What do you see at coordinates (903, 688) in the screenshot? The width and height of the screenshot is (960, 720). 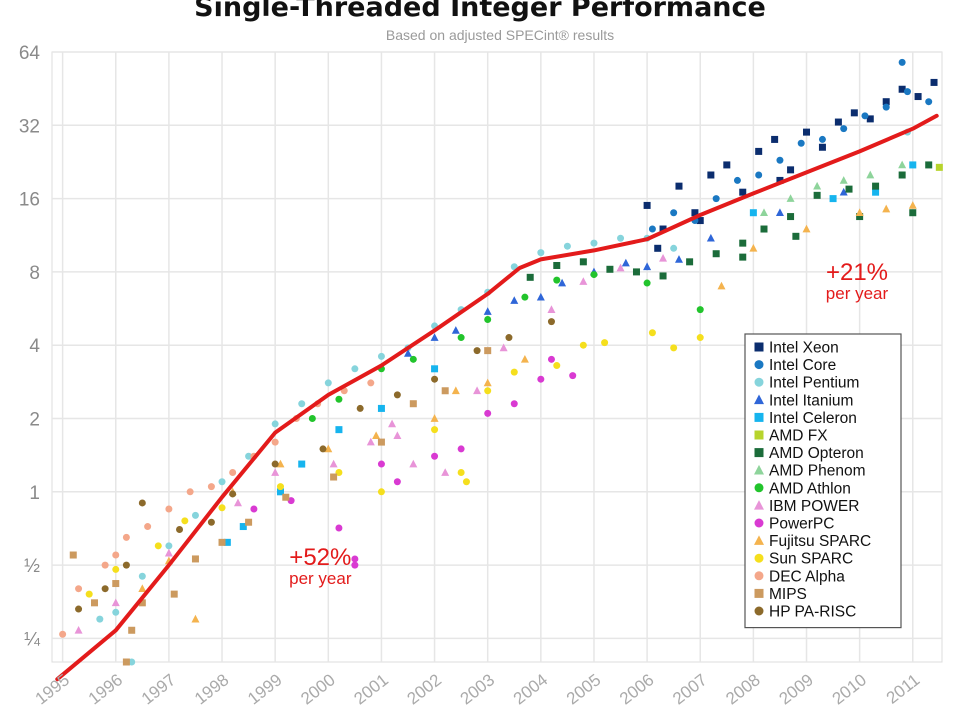 I see `x-tick-label: 2011` at bounding box center [903, 688].